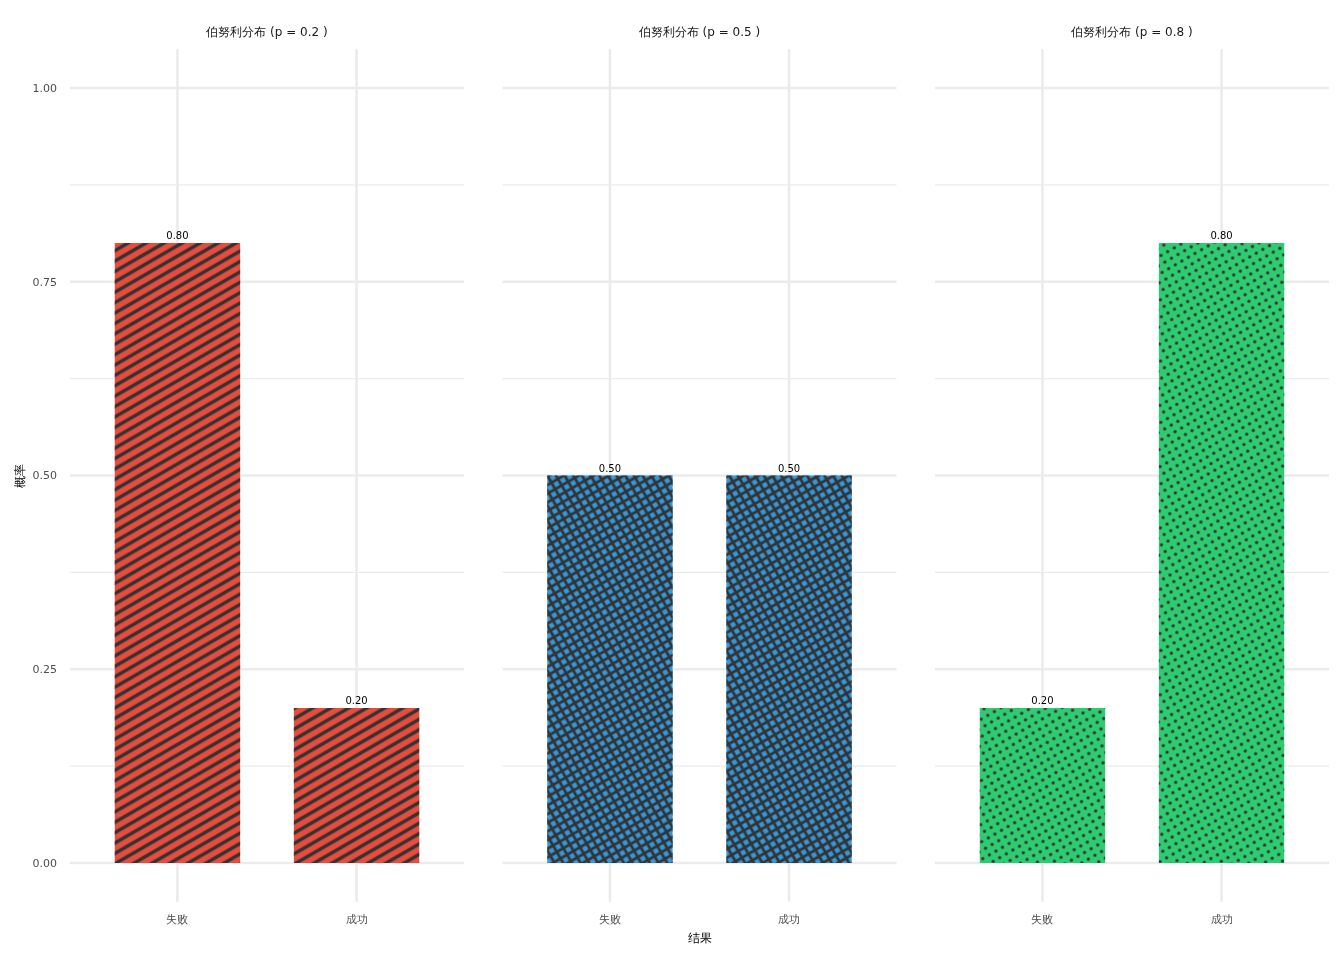 The image size is (1344, 960). Describe the element at coordinates (44, 88) in the screenshot. I see `y-tick-label: 1.00` at that location.